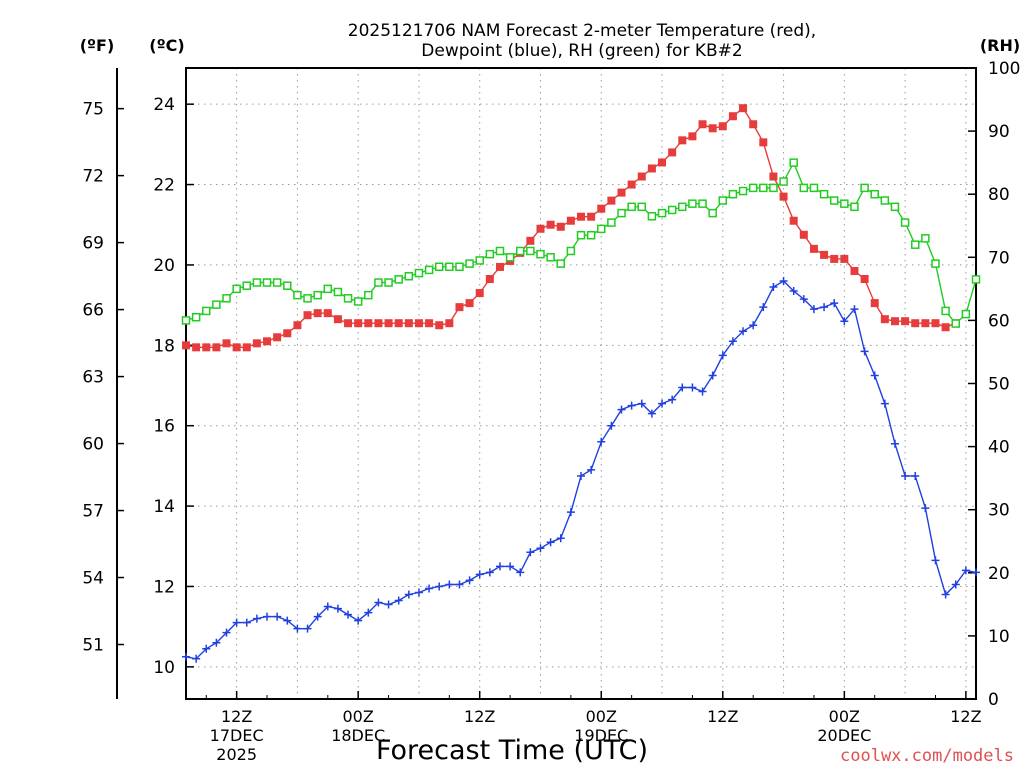 Image resolution: width=1024 pixels, height=768 pixels. Describe the element at coordinates (164, 186) in the screenshot. I see `c-tick-label: 22` at that location.